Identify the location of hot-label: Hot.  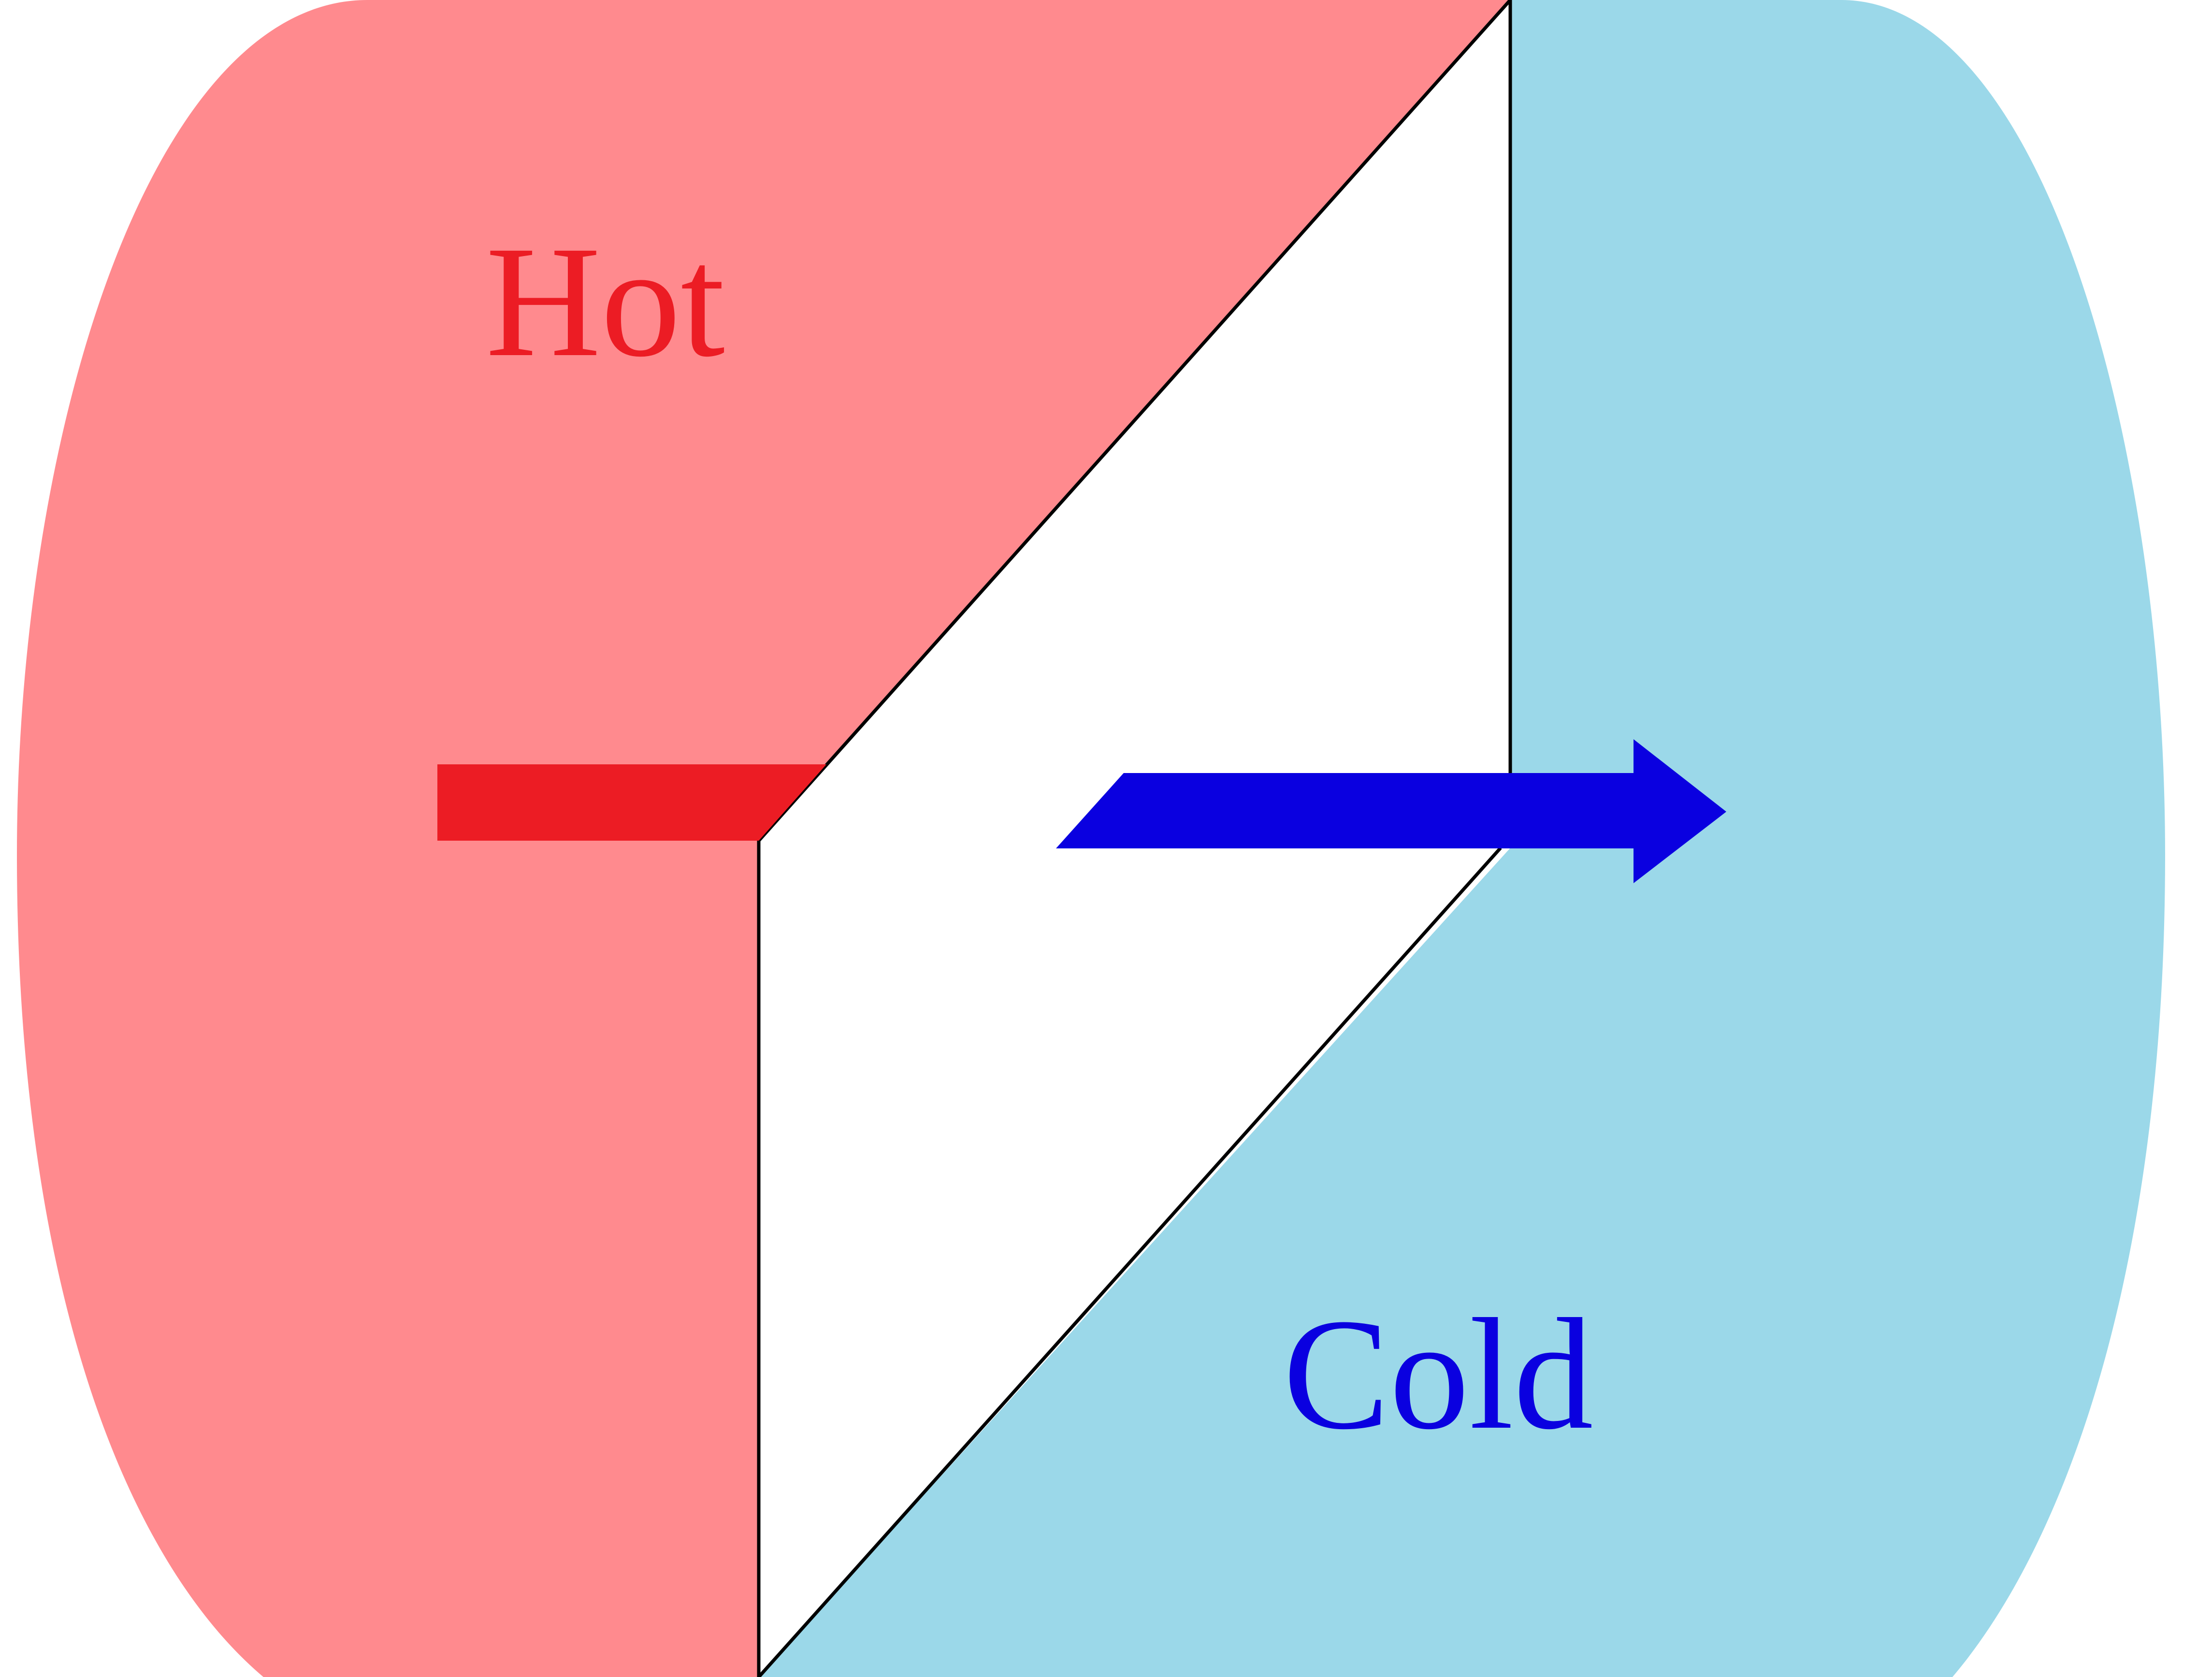
(605, 302).